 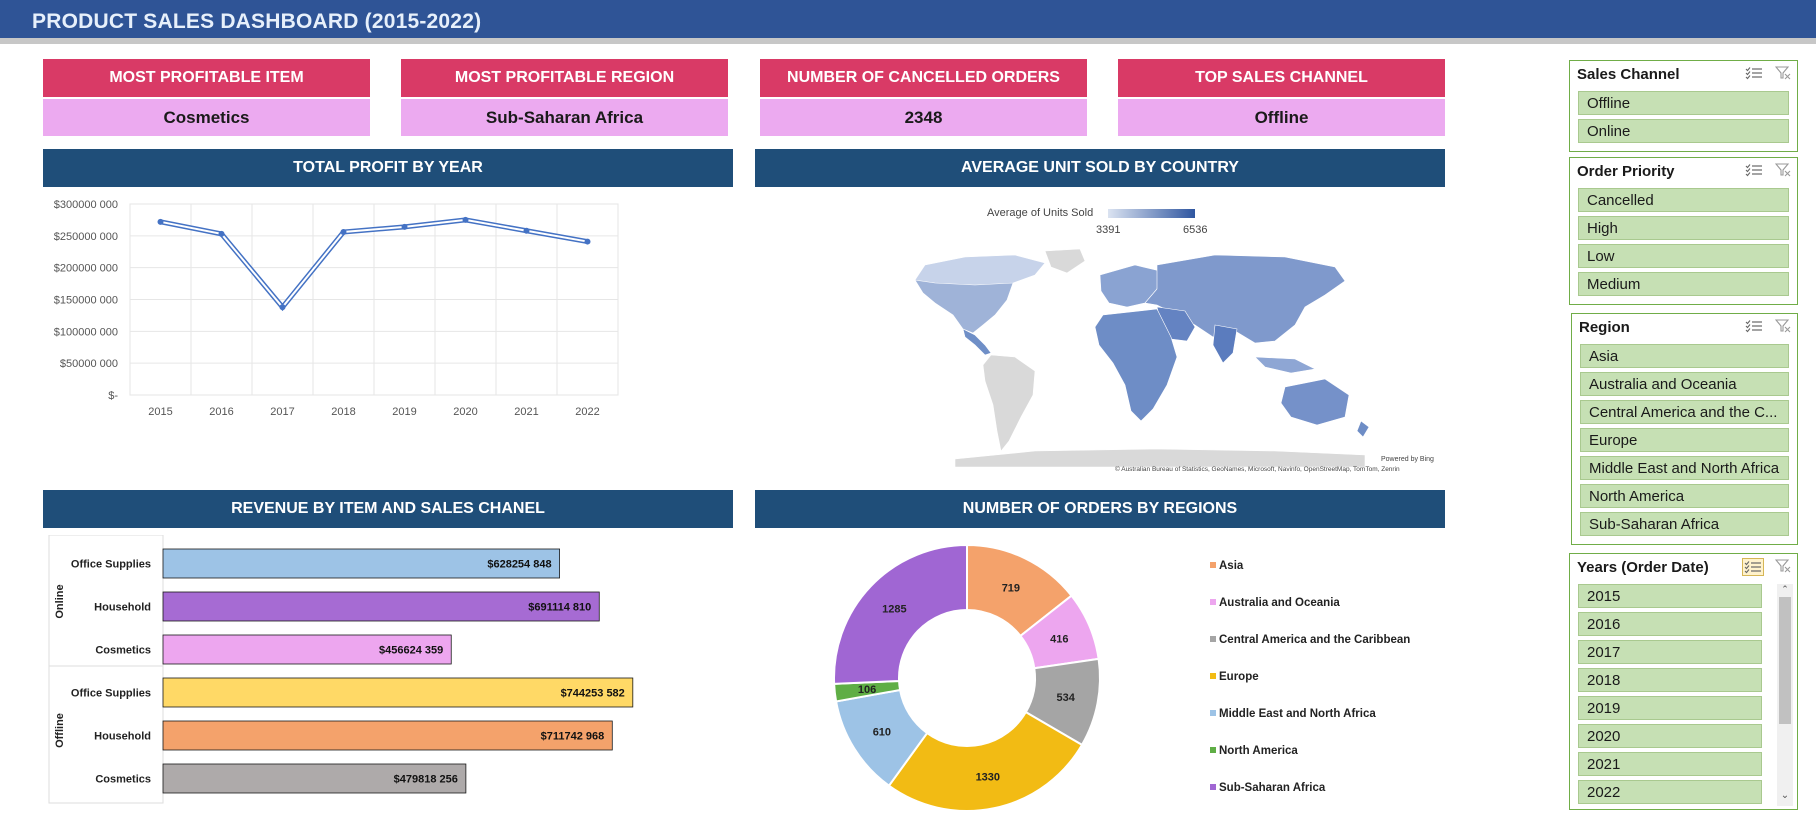 What do you see at coordinates (282, 412) in the screenshot?
I see `x-tick-label: 2017` at bounding box center [282, 412].